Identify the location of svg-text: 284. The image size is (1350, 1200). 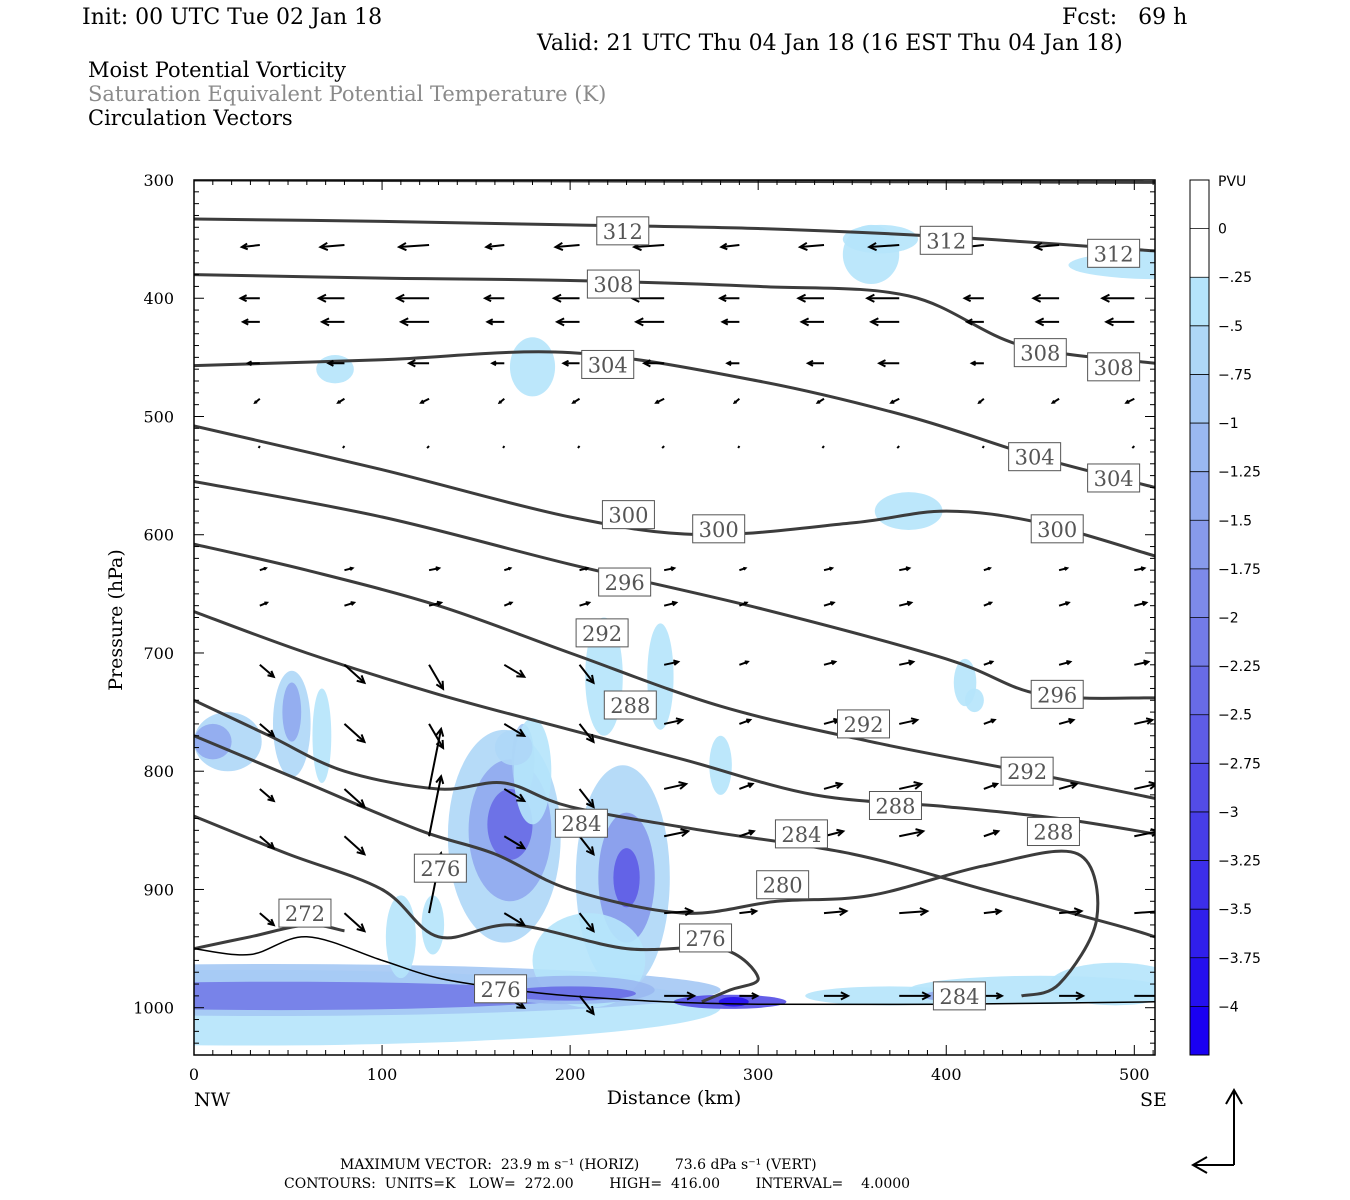
(581, 824).